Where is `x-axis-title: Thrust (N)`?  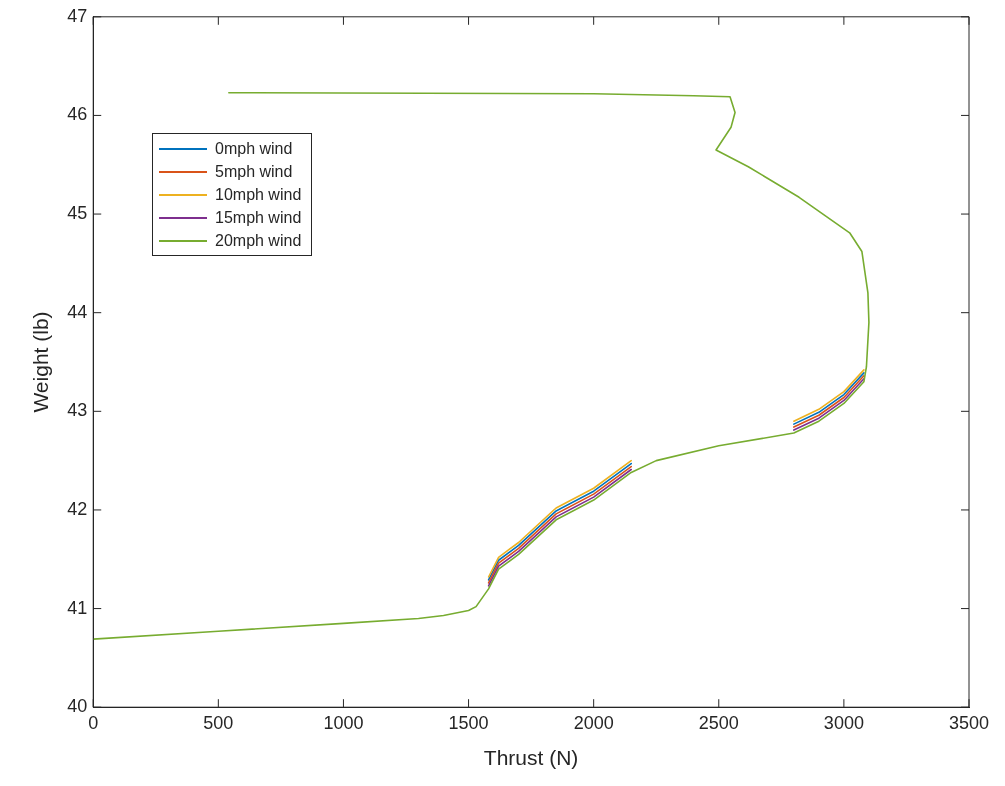
x-axis-title: Thrust (N) is located at coordinates (531, 758).